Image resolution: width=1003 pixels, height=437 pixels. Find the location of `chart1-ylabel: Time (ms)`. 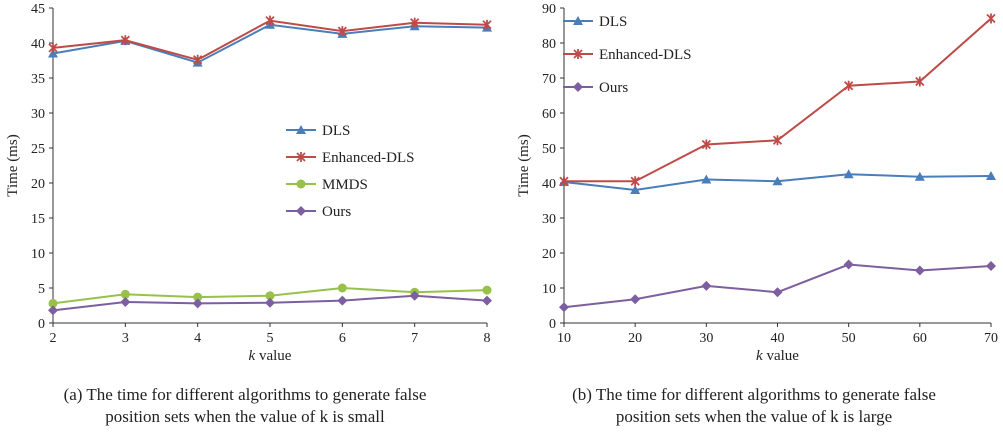

chart1-ylabel: Time (ms) is located at coordinates (524, 165).